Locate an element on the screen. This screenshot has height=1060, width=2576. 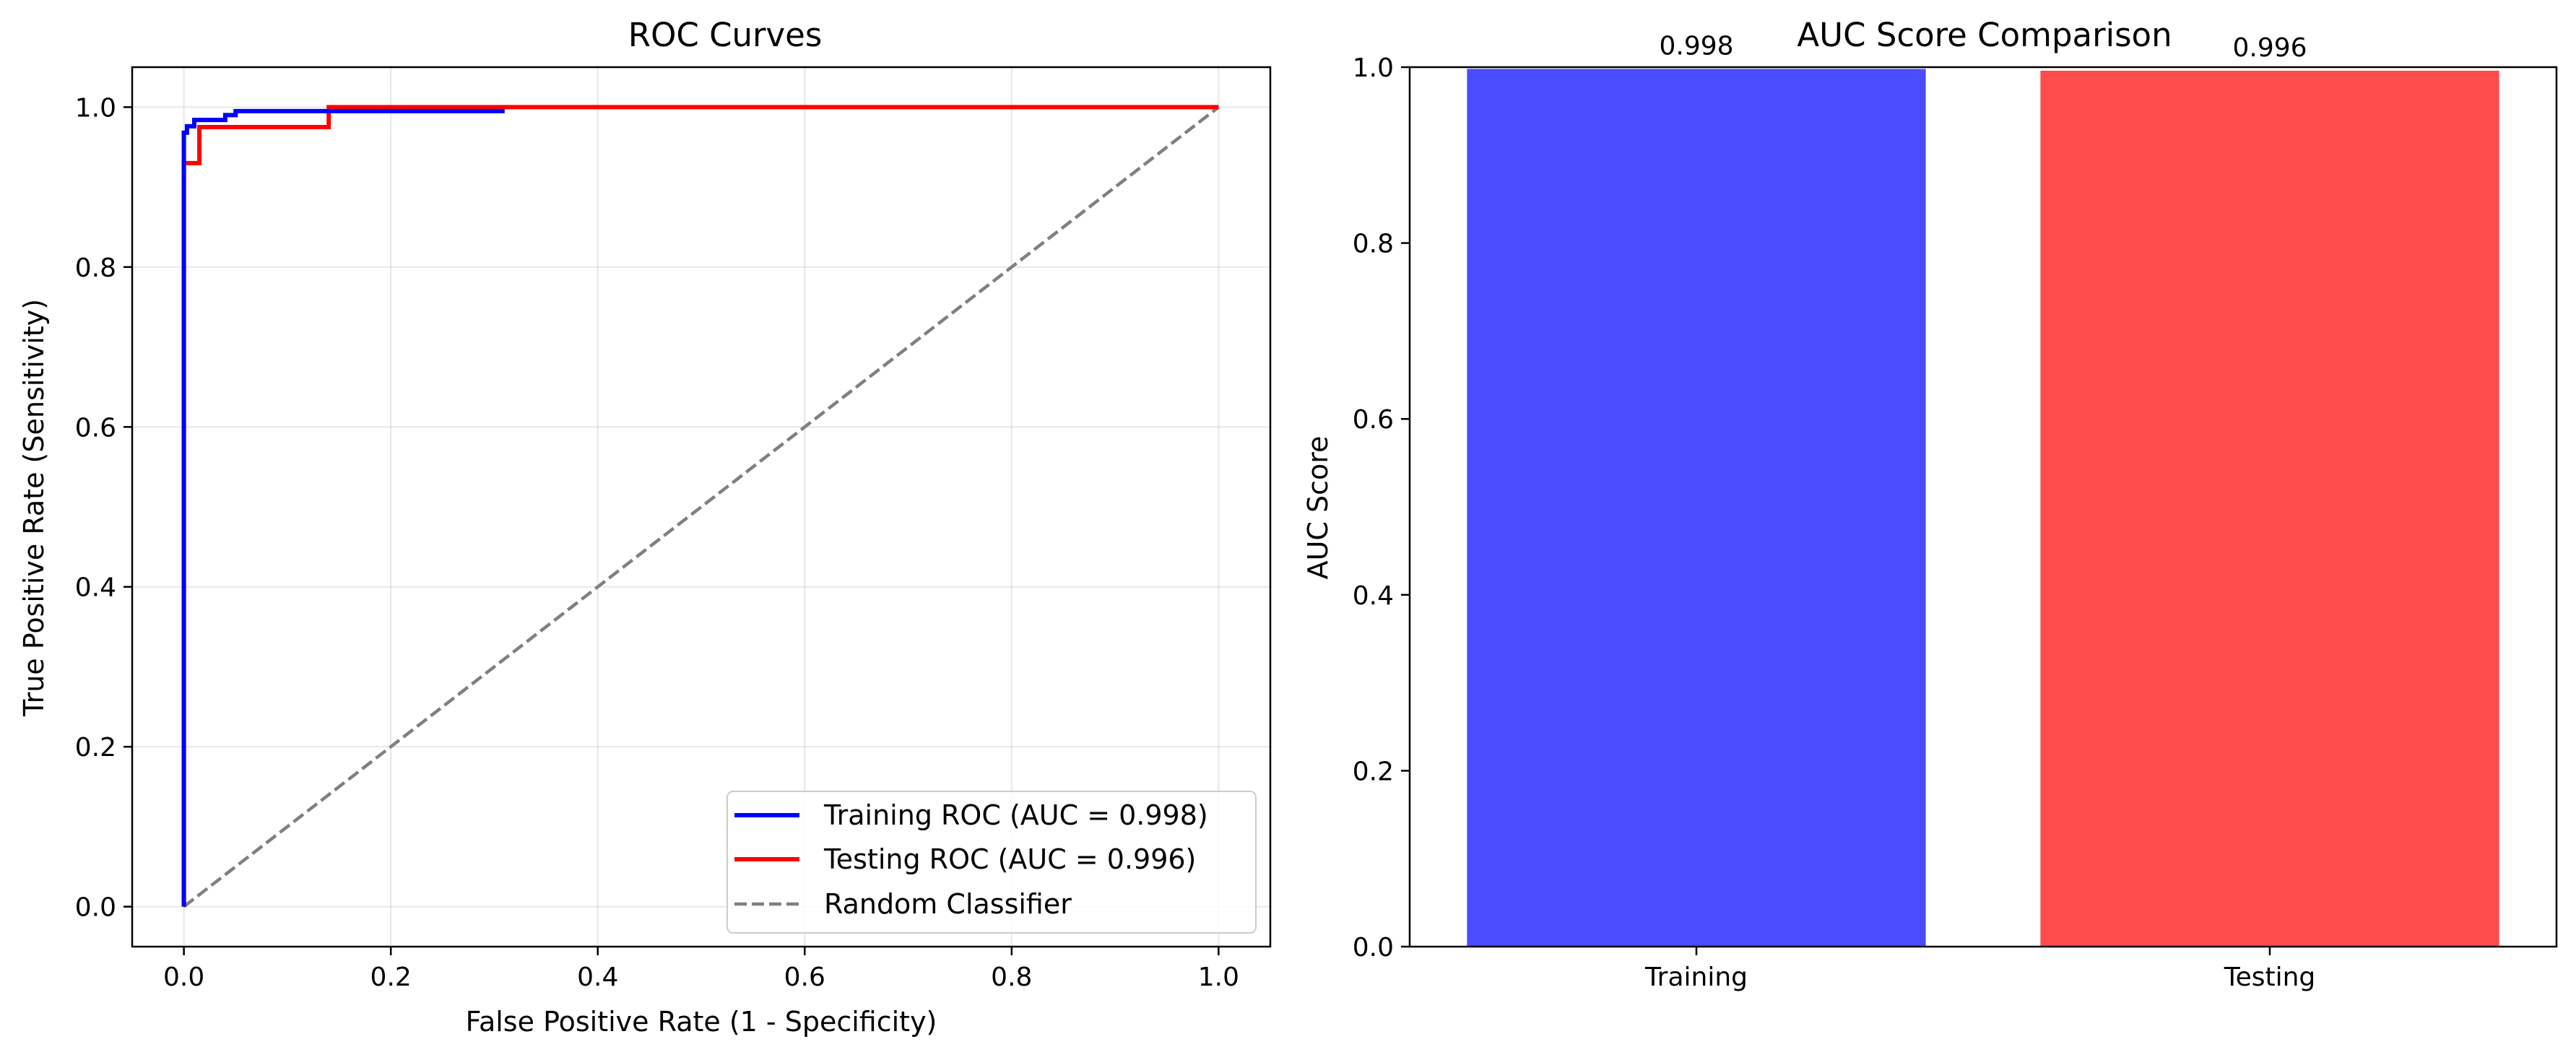
auc-category-label-training: Training is located at coordinates (1696, 977).